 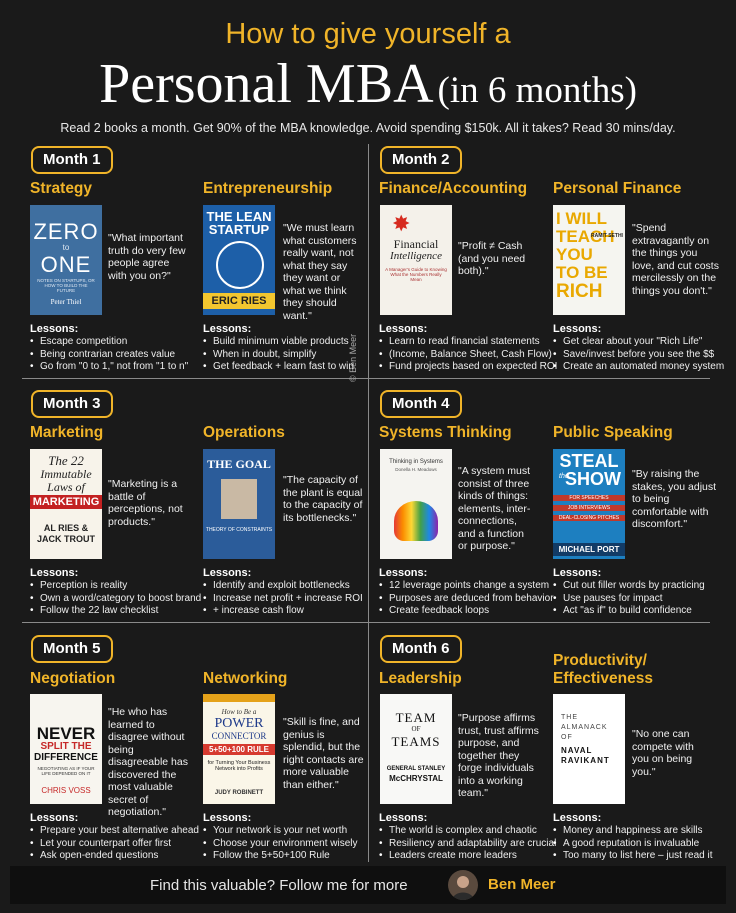 I want to click on cover-text: DIFFERENCE, so click(x=66, y=757).